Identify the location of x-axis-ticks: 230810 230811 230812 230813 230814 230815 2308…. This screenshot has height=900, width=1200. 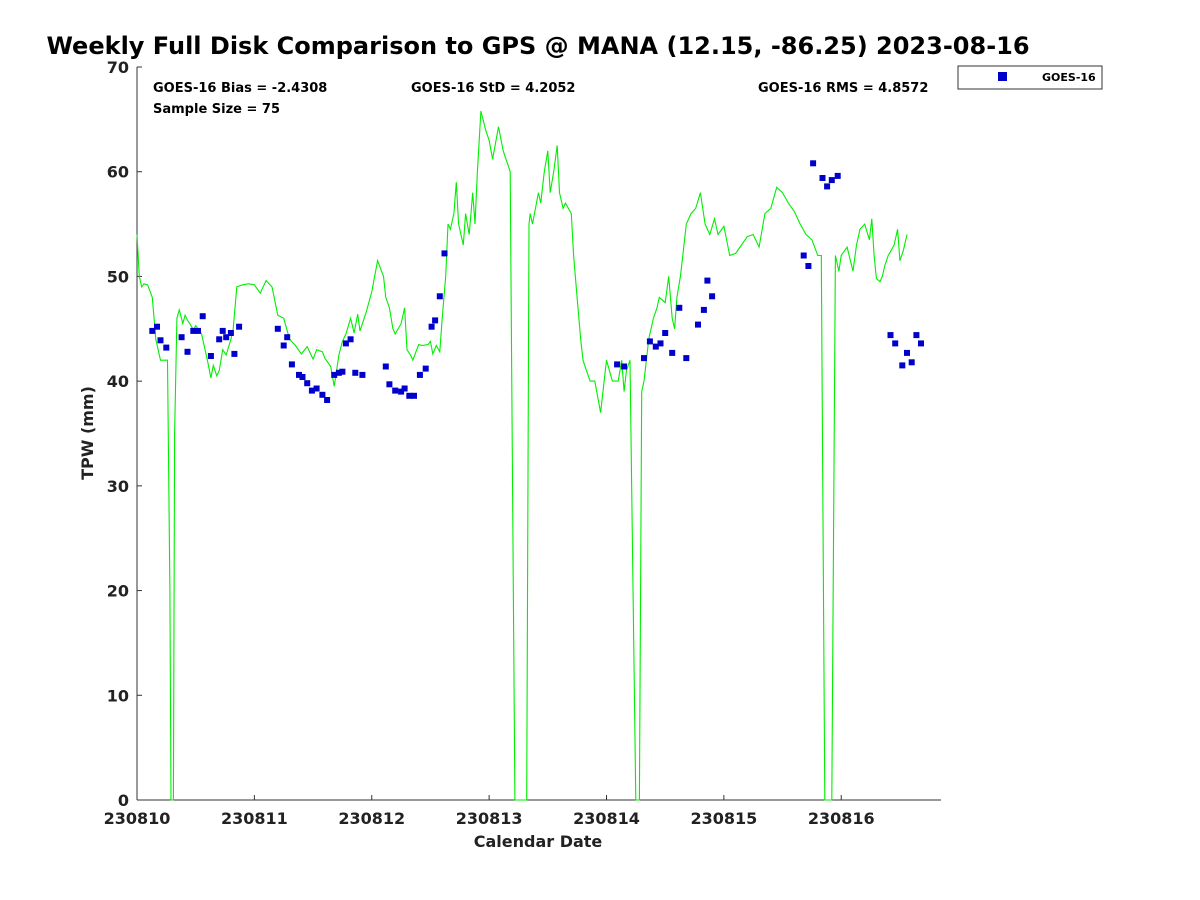
(489, 811).